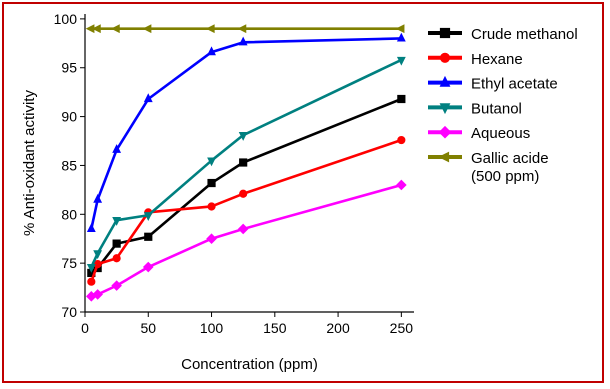 This screenshot has height=389, width=610. Describe the element at coordinates (505, 176) in the screenshot. I see `legend-label: (500 ppm)` at that location.